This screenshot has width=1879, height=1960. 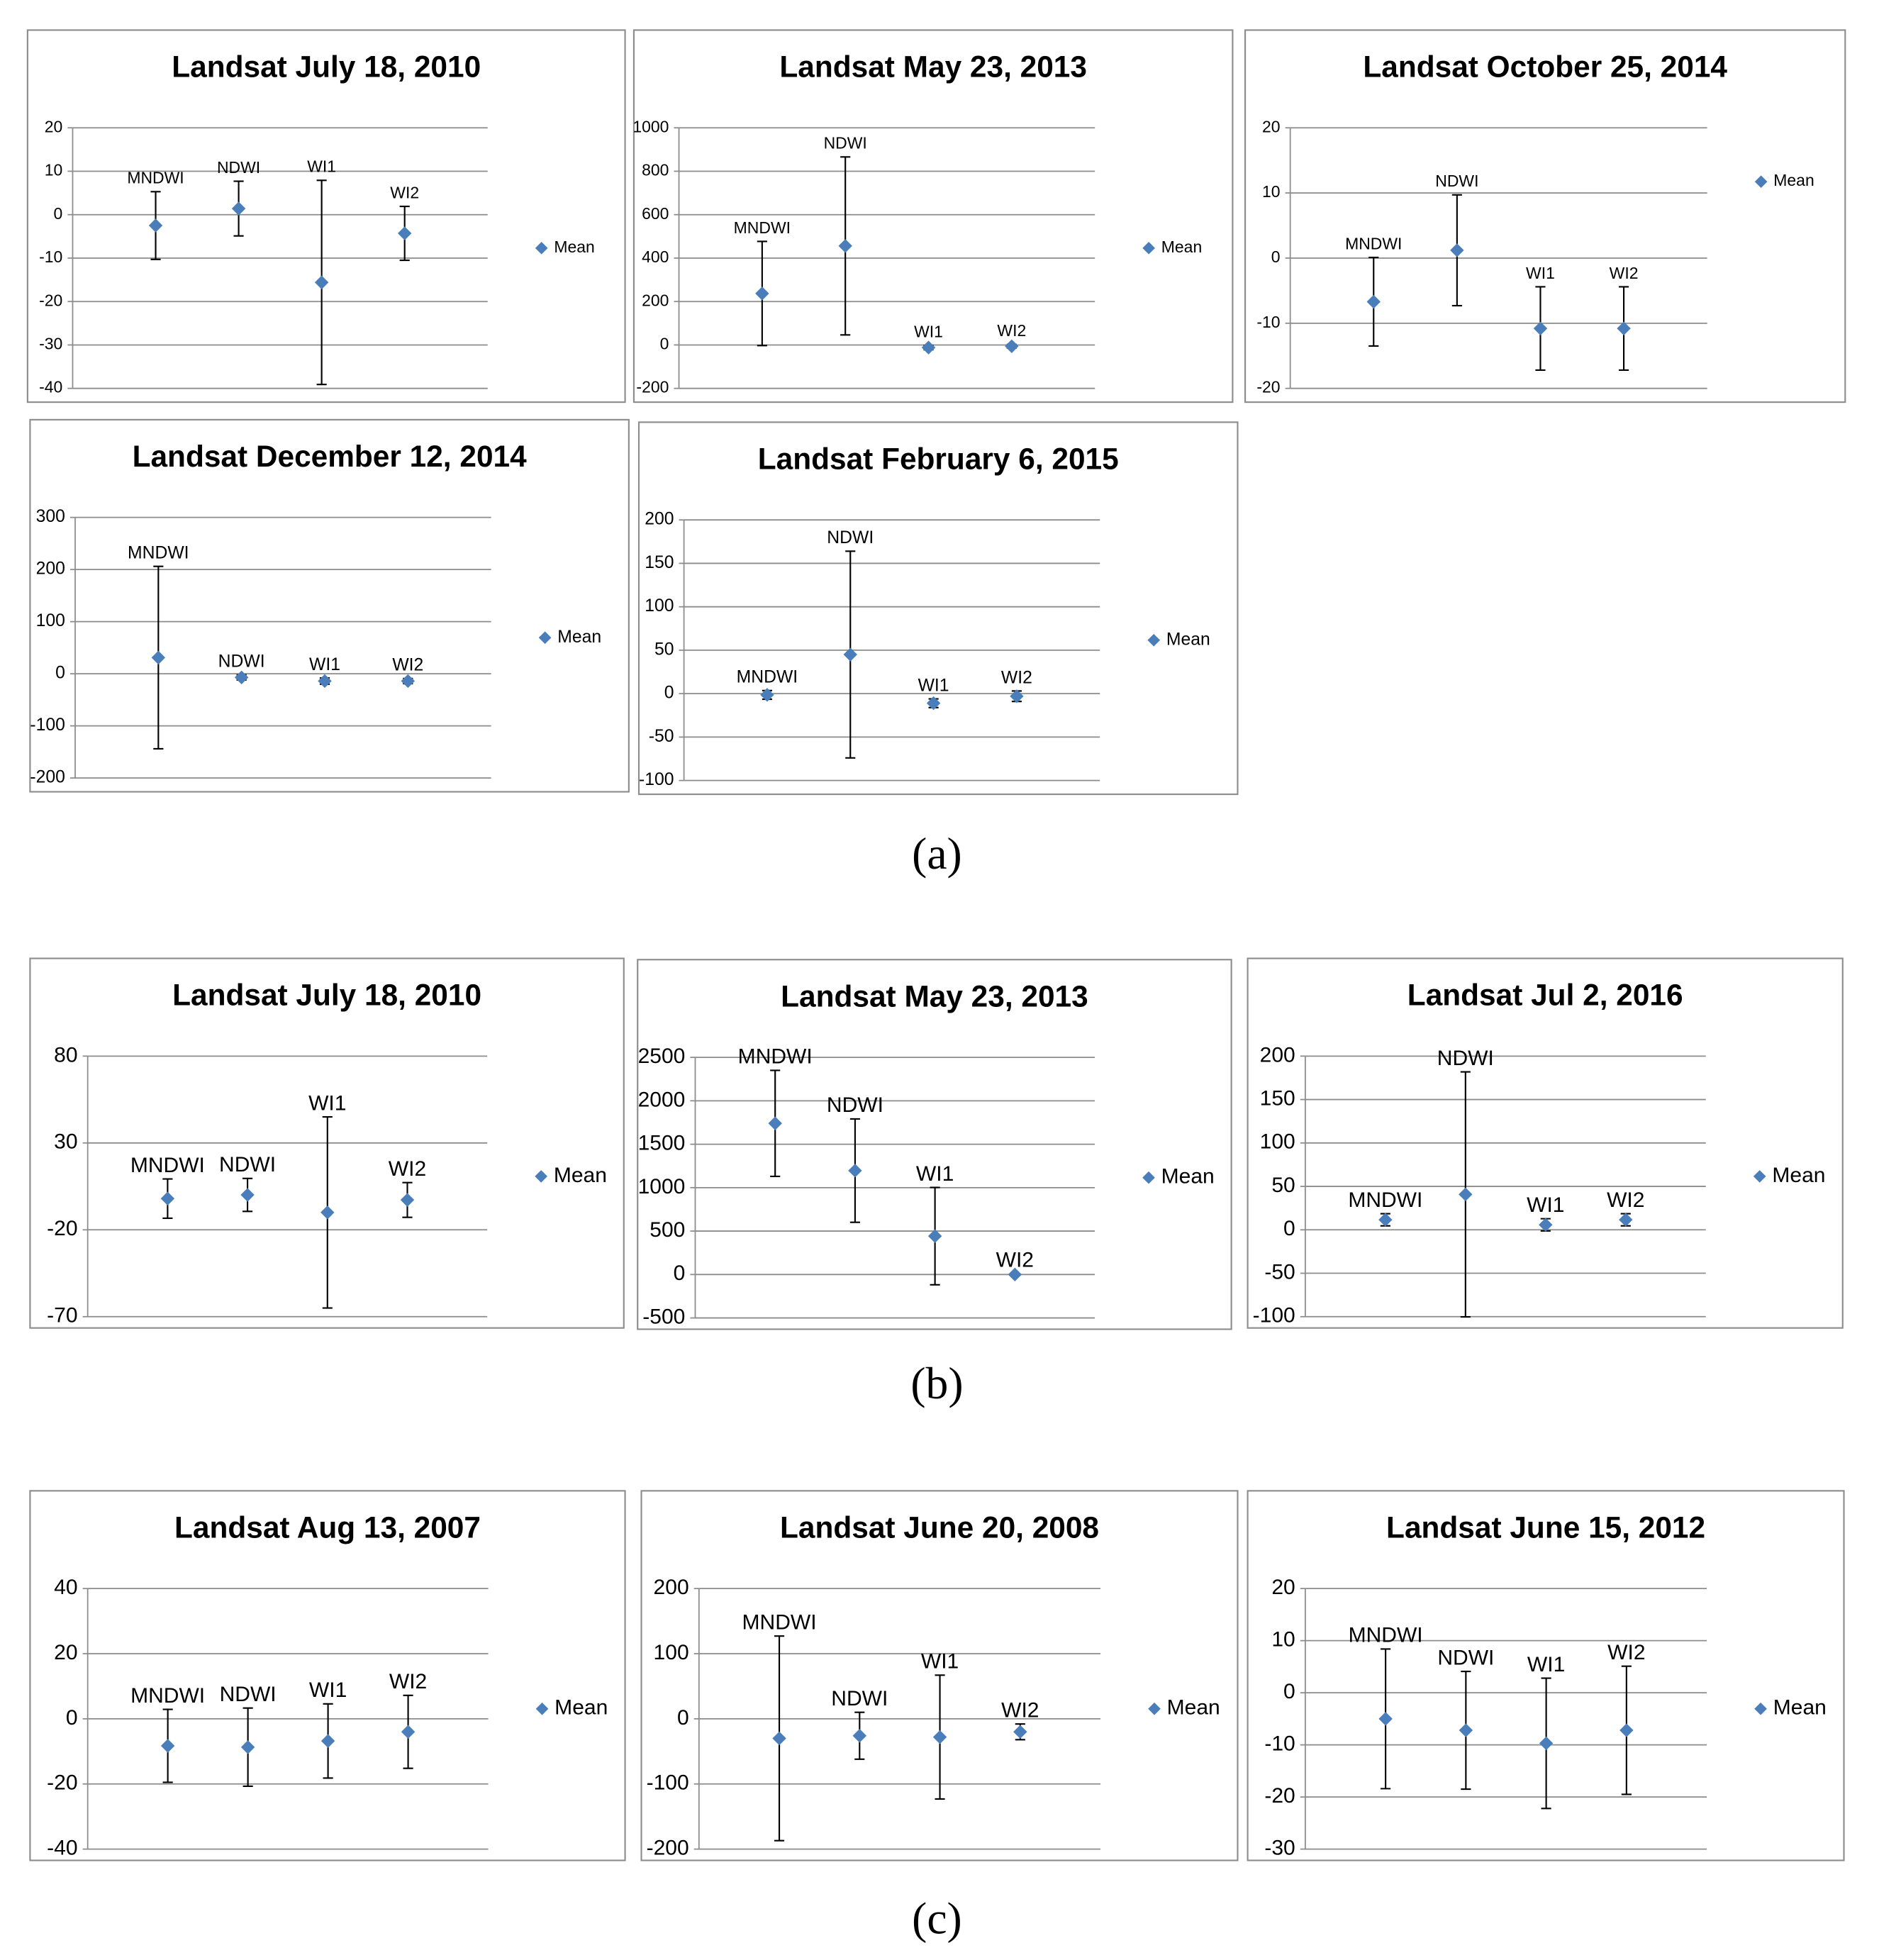 I want to click on chart-title: Landsat October 25, 2014, so click(x=1545, y=66).